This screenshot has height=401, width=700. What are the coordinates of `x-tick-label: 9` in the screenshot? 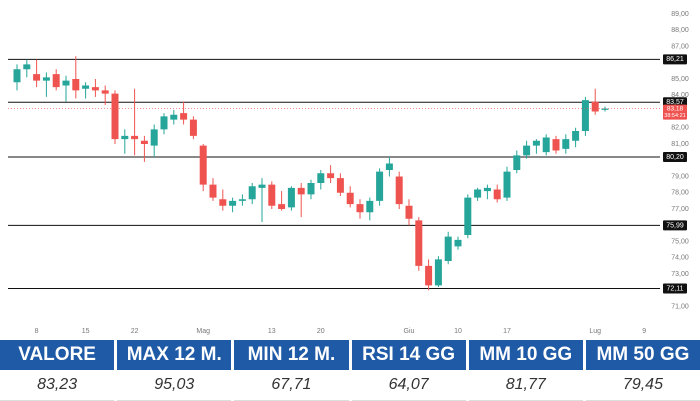 It's located at (644, 331).